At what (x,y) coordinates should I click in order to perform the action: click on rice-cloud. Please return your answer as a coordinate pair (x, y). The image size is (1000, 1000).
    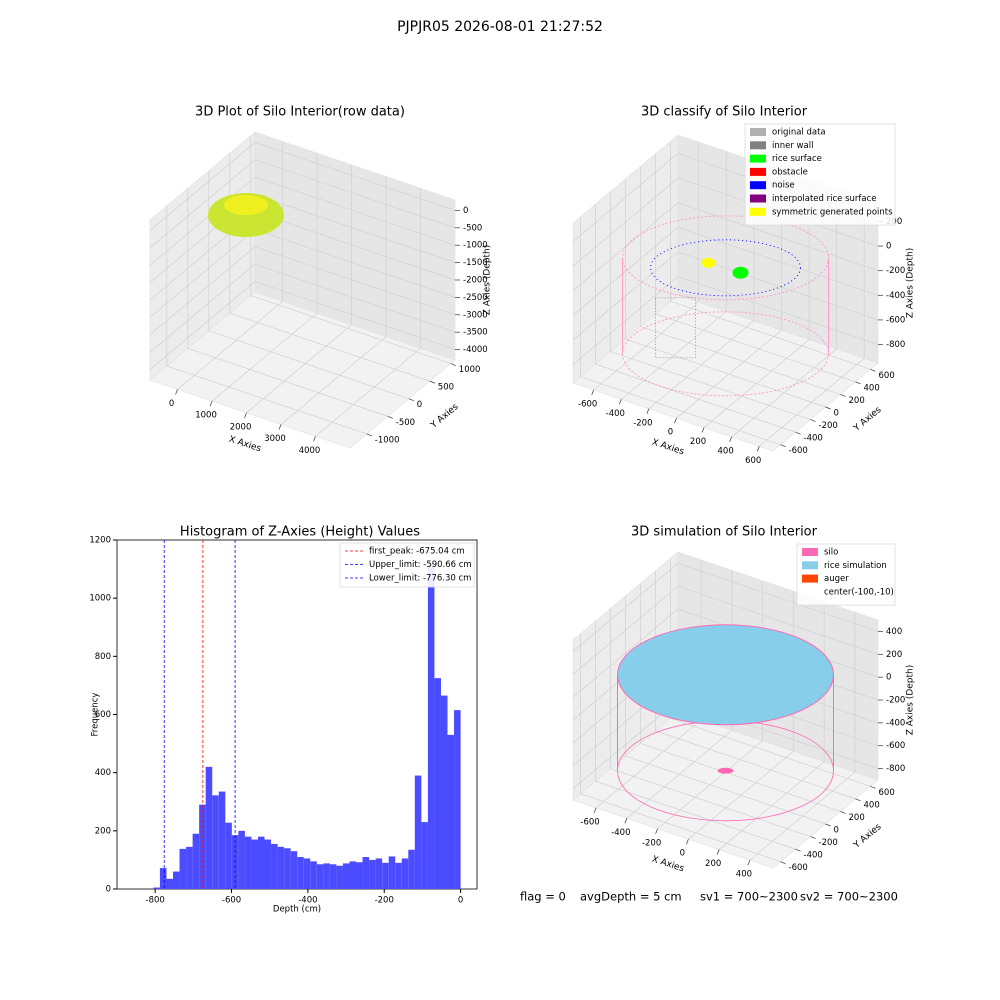
    Looking at the image, I should click on (740, 272).